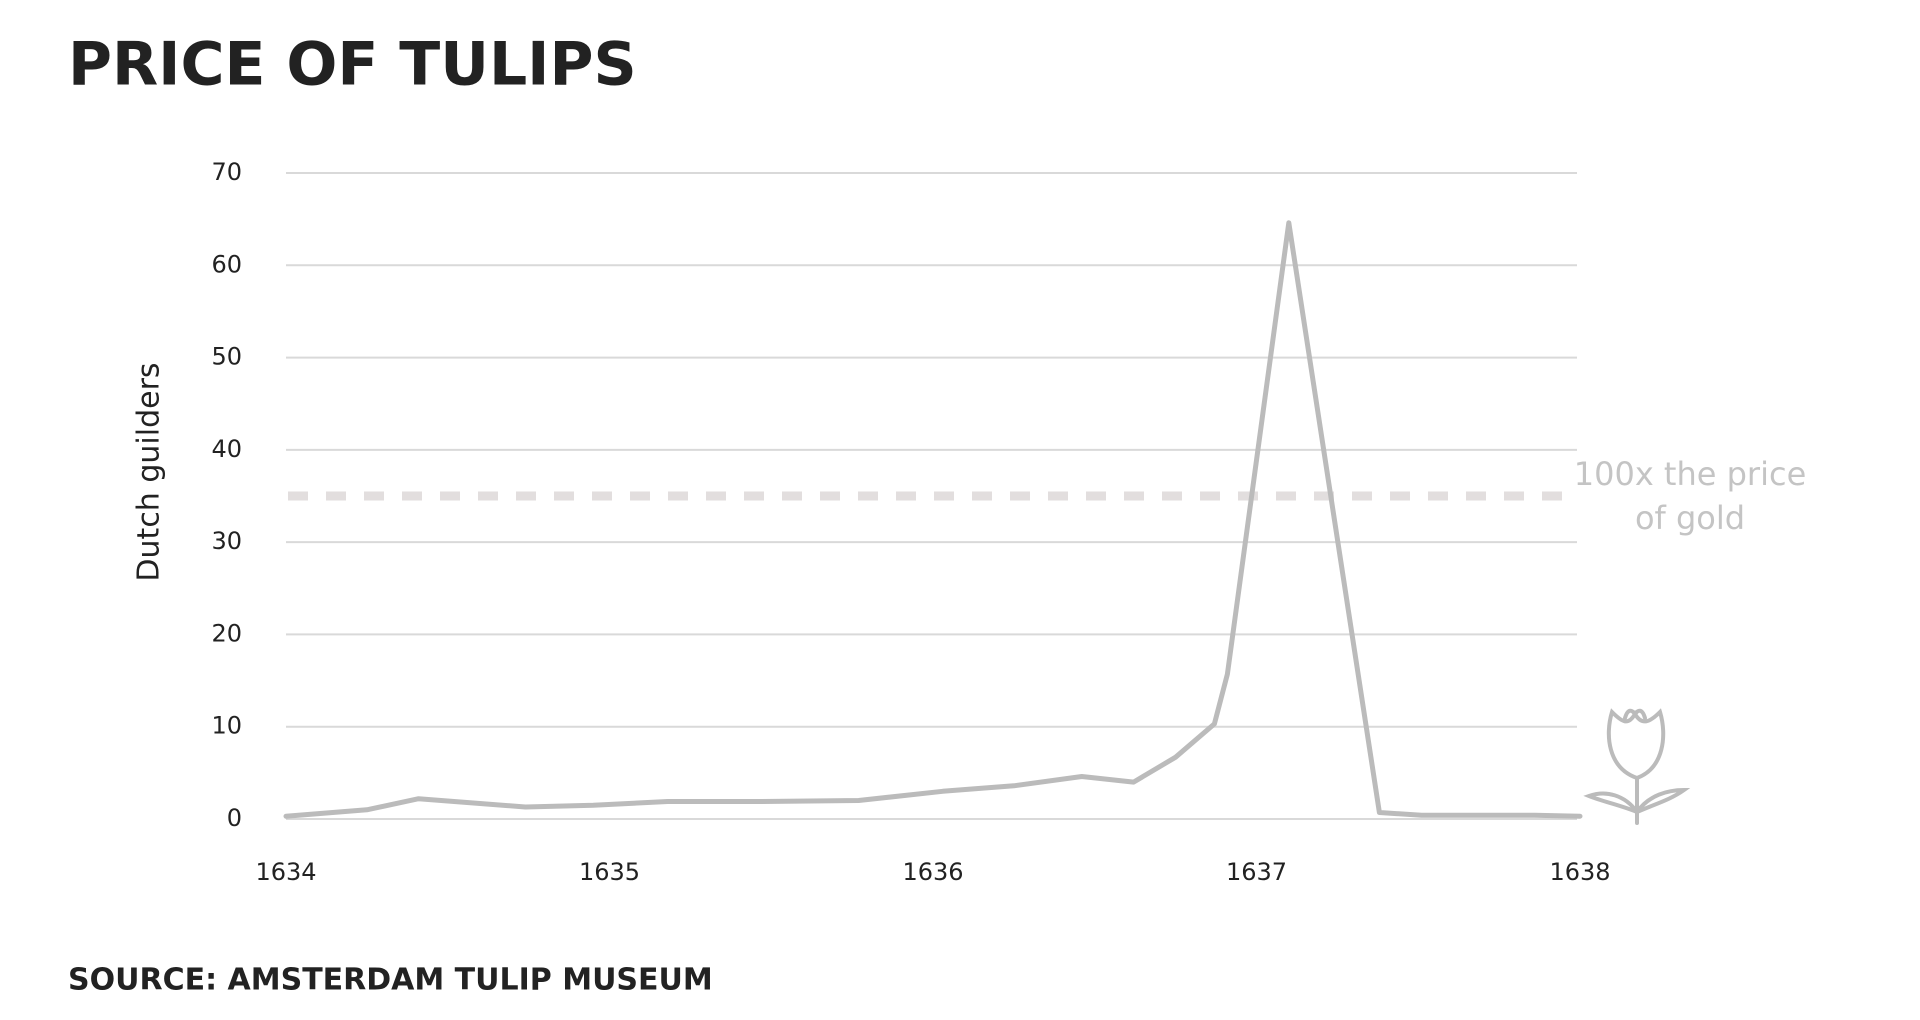 This screenshot has width=1920, height=1020. I want to click on x-tick-label: 1638, so click(1579, 872).